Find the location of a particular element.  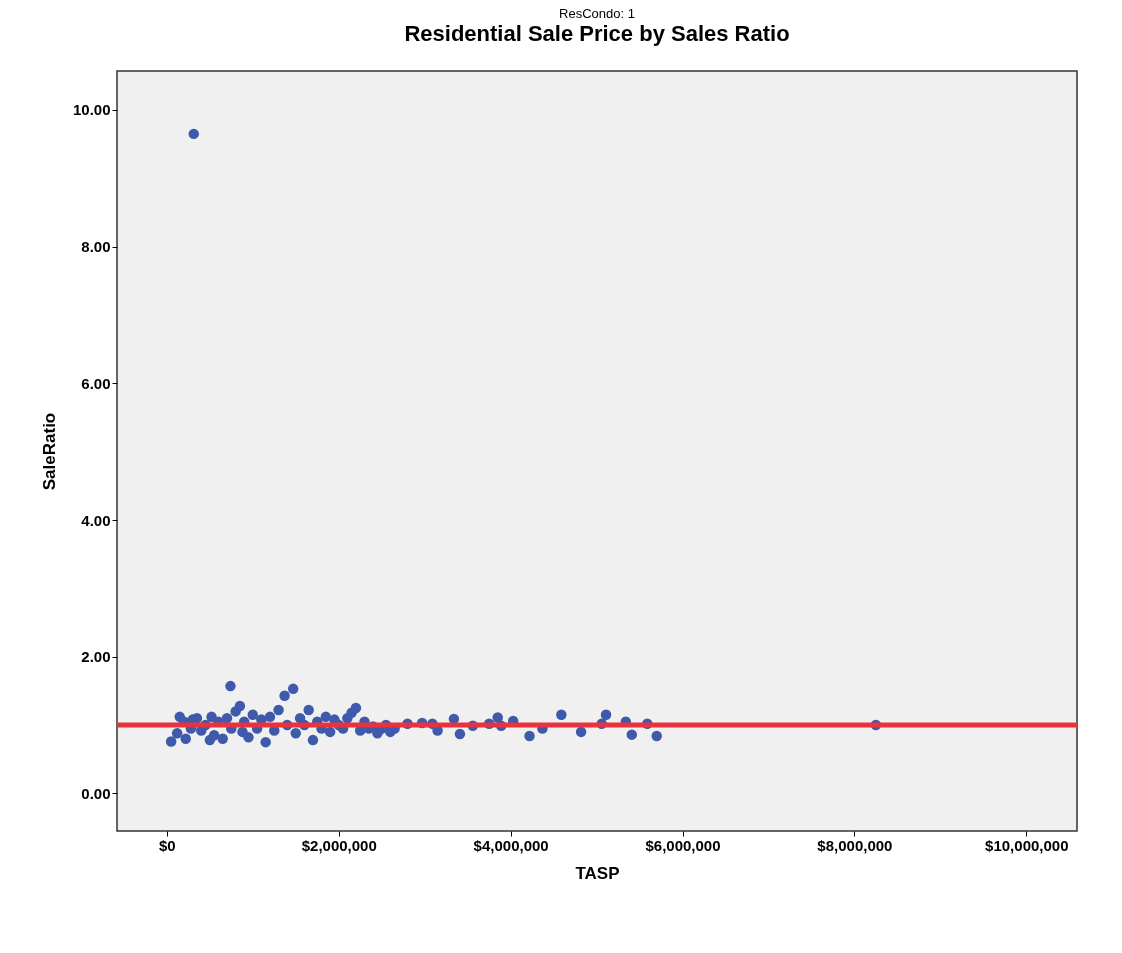

y-tick-label: 4.00 is located at coordinates (96, 520).